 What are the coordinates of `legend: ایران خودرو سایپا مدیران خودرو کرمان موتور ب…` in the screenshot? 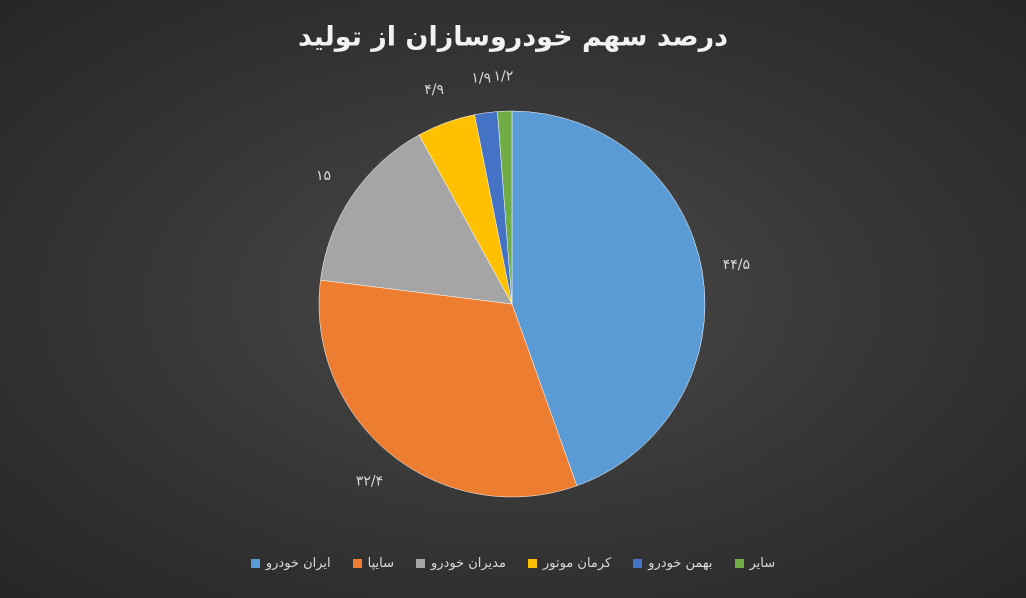 It's located at (513, 563).